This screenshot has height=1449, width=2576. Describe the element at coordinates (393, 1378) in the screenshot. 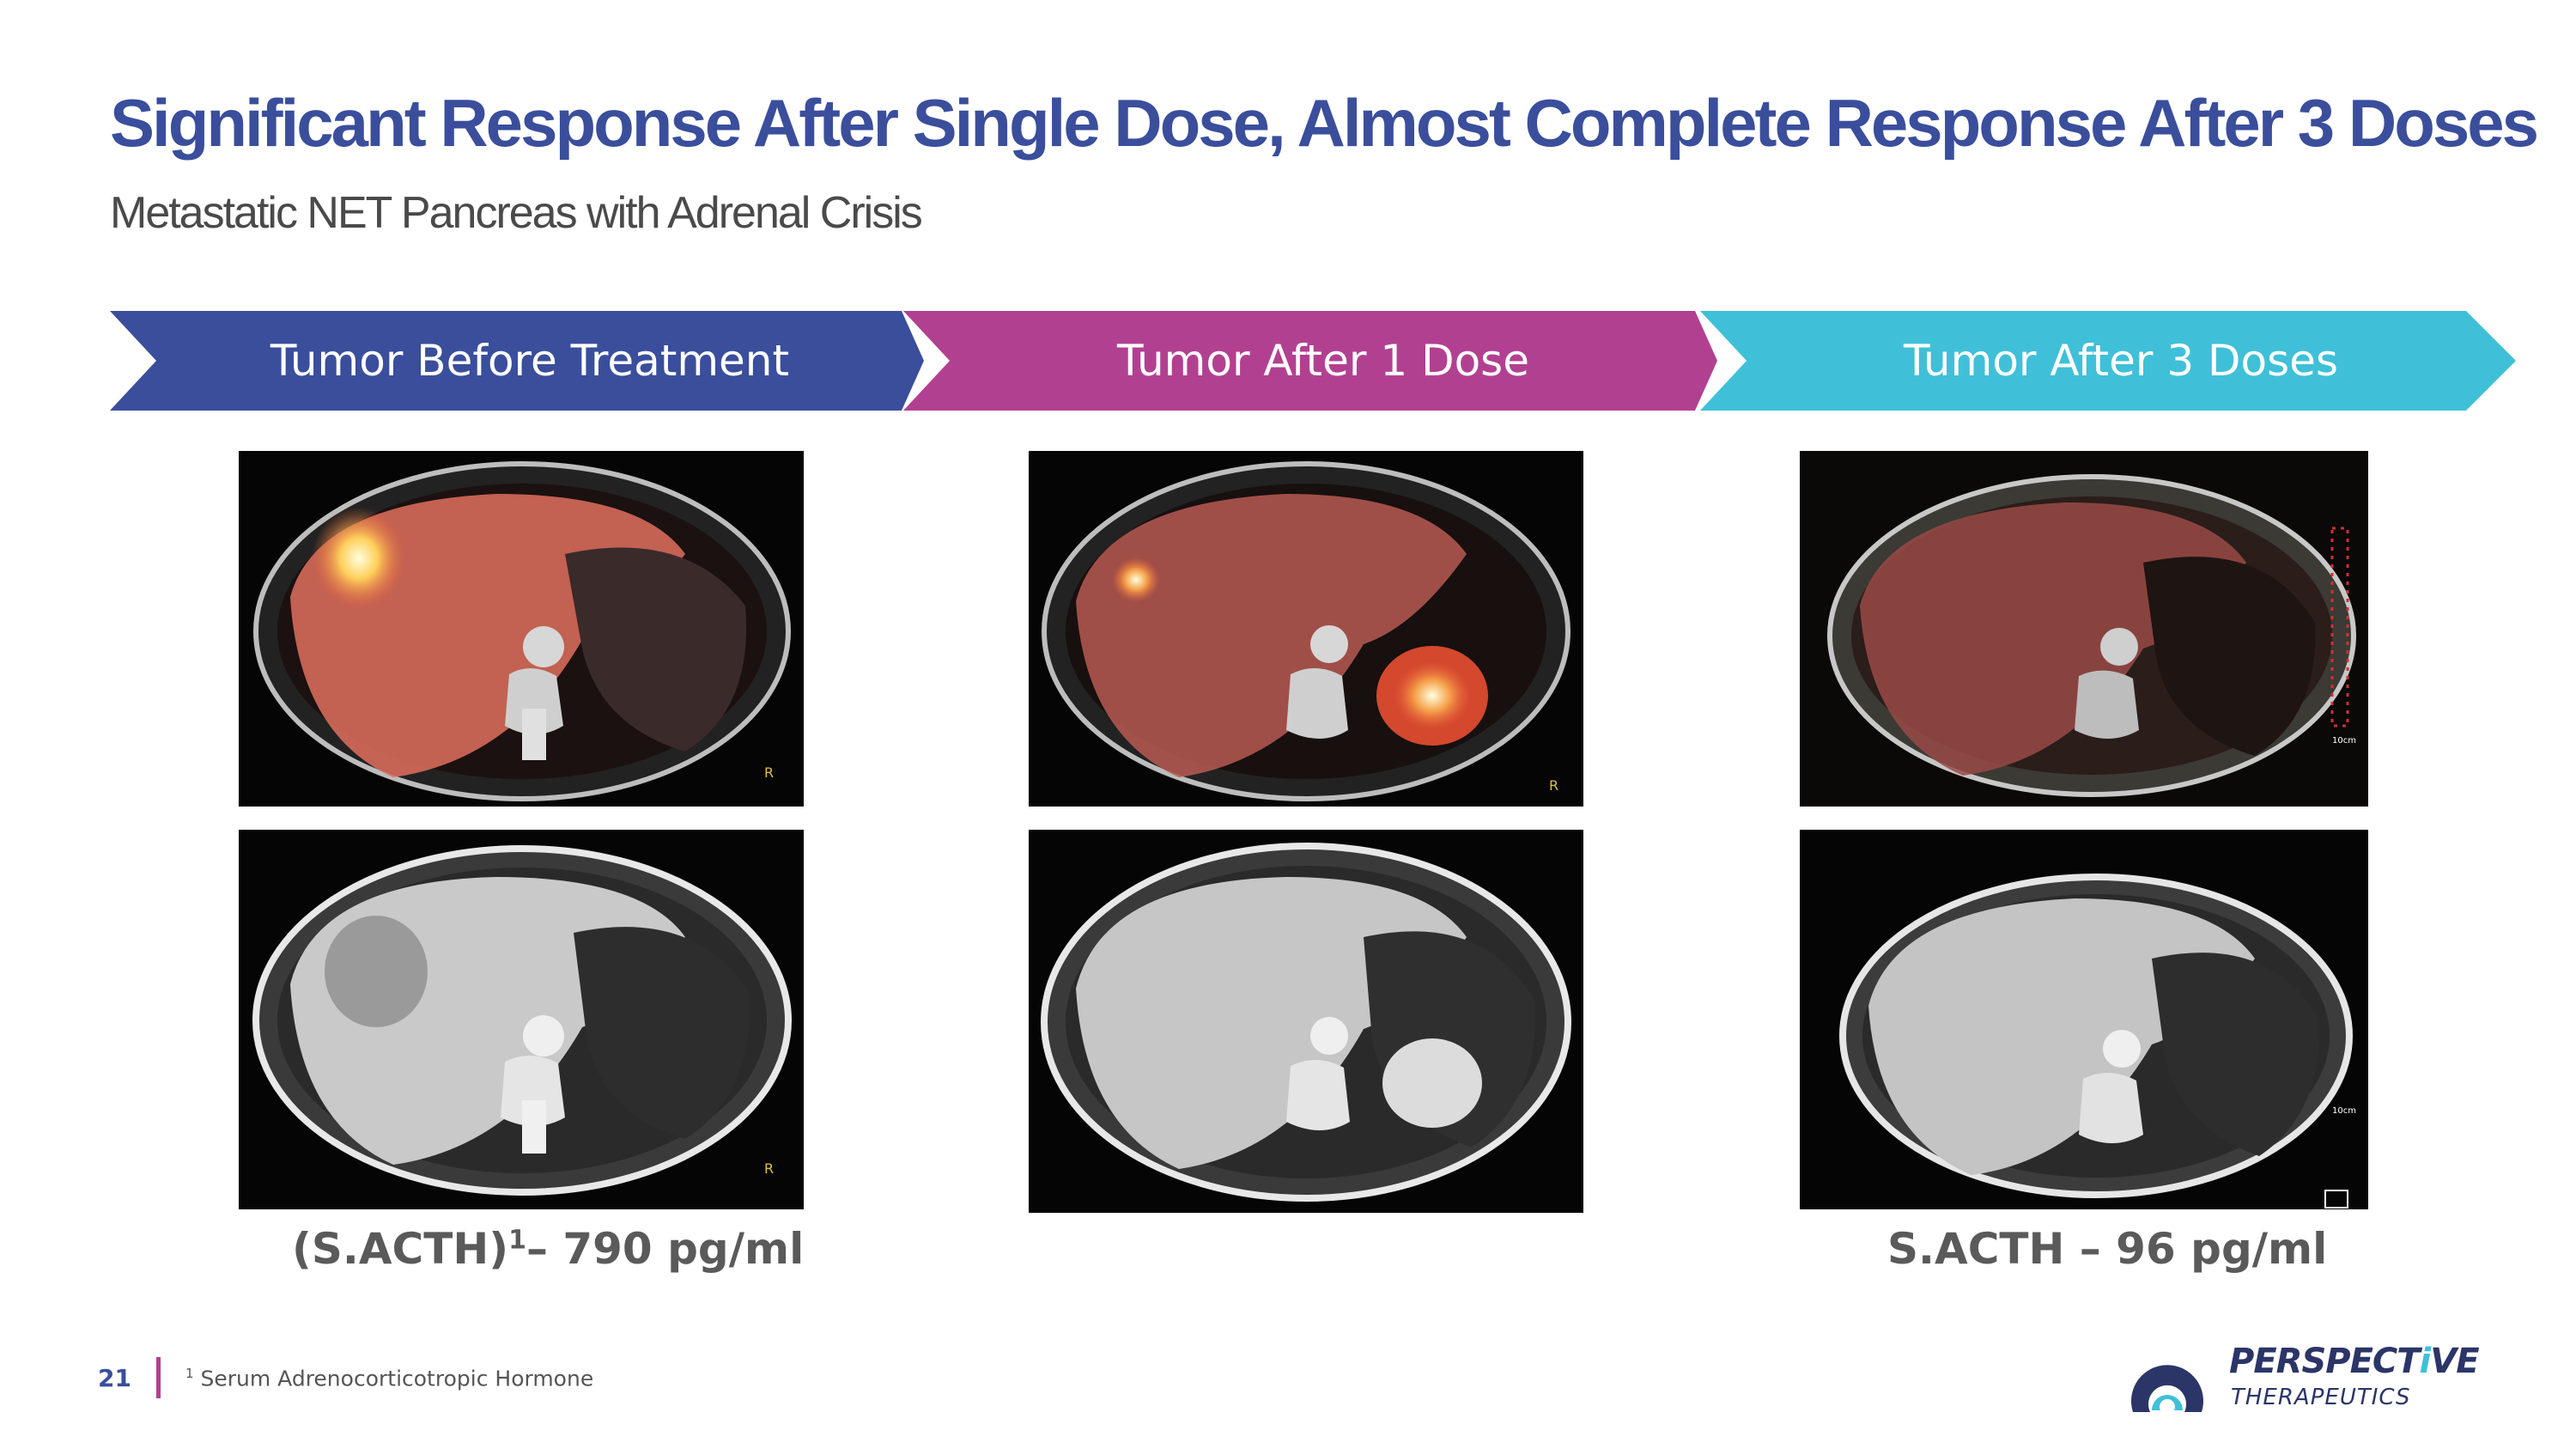

I see `footnote-text: Serum Adrenocorticotropic Hormone` at that location.